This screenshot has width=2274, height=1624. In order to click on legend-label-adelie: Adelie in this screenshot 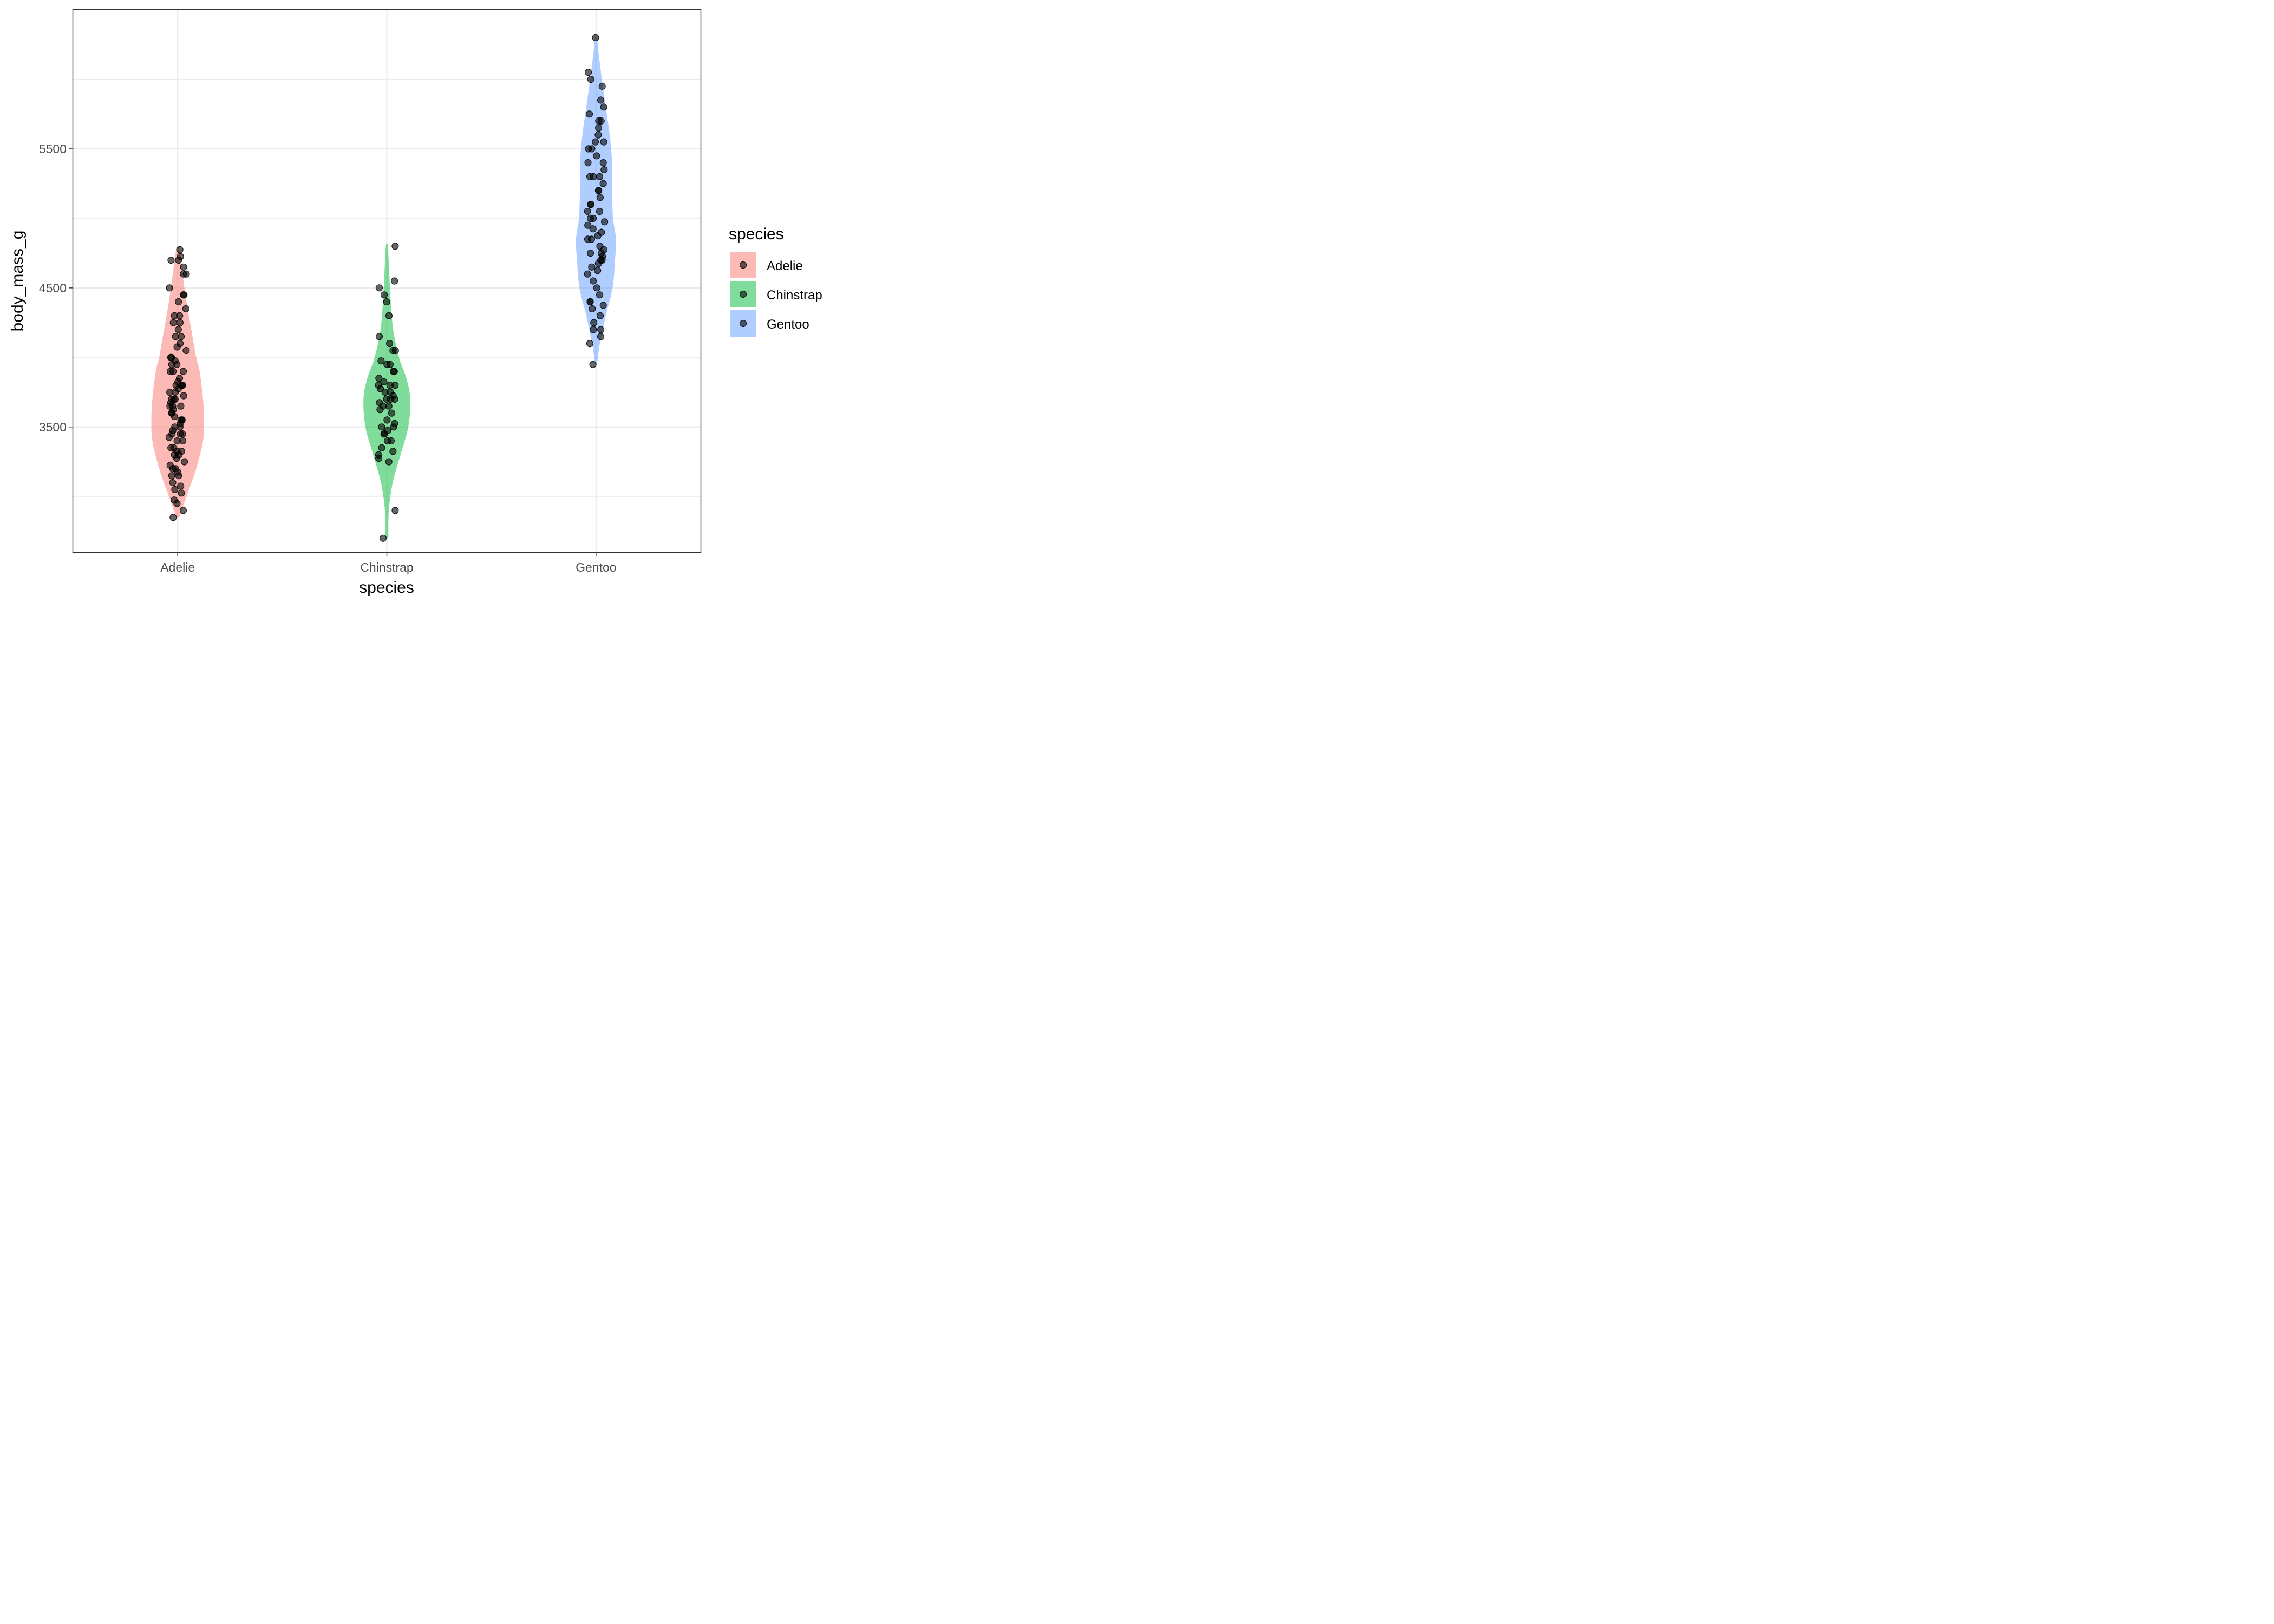, I will do `click(785, 266)`.